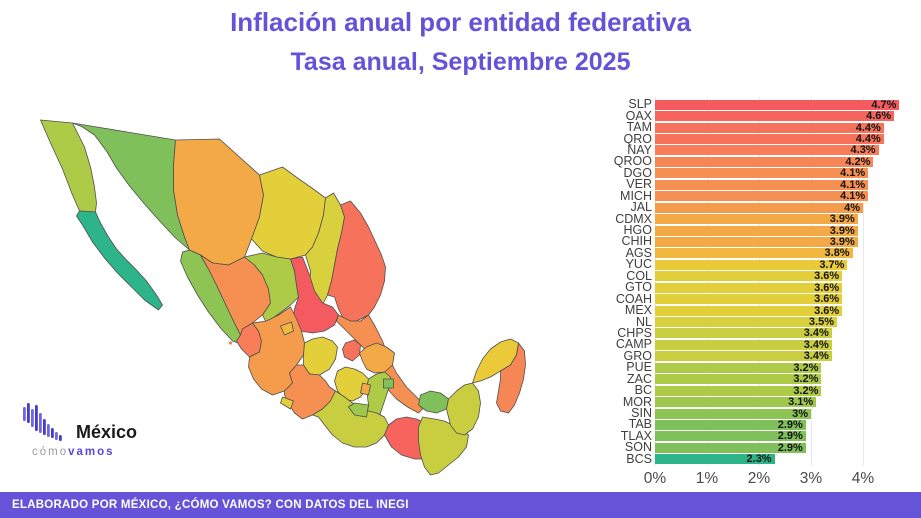 This screenshot has width=921, height=518. What do you see at coordinates (639, 149) in the screenshot?
I see `state-label: NAY` at bounding box center [639, 149].